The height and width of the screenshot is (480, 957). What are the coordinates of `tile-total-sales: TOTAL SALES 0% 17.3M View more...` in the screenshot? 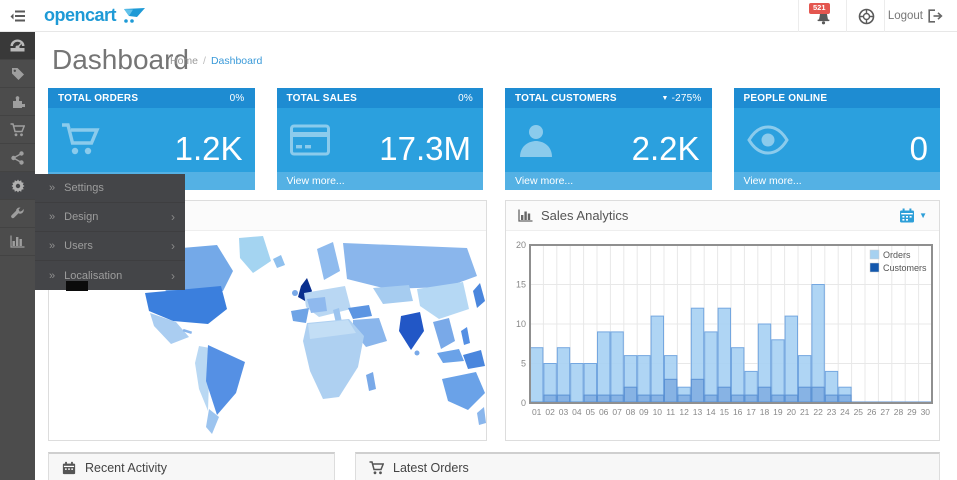 It's located at (379, 139).